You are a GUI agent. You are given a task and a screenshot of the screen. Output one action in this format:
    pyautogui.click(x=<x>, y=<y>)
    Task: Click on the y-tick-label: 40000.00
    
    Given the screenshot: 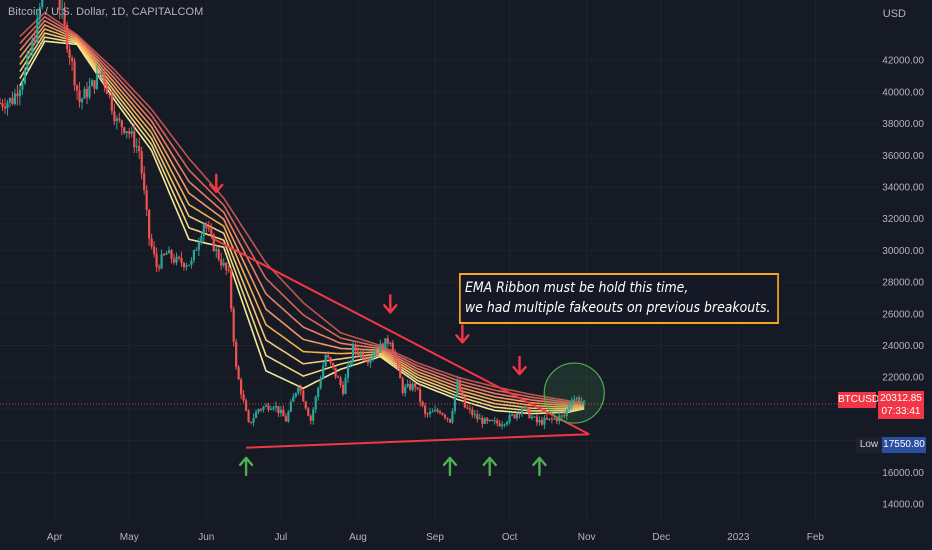 What is the action you would take?
    pyautogui.click(x=903, y=92)
    